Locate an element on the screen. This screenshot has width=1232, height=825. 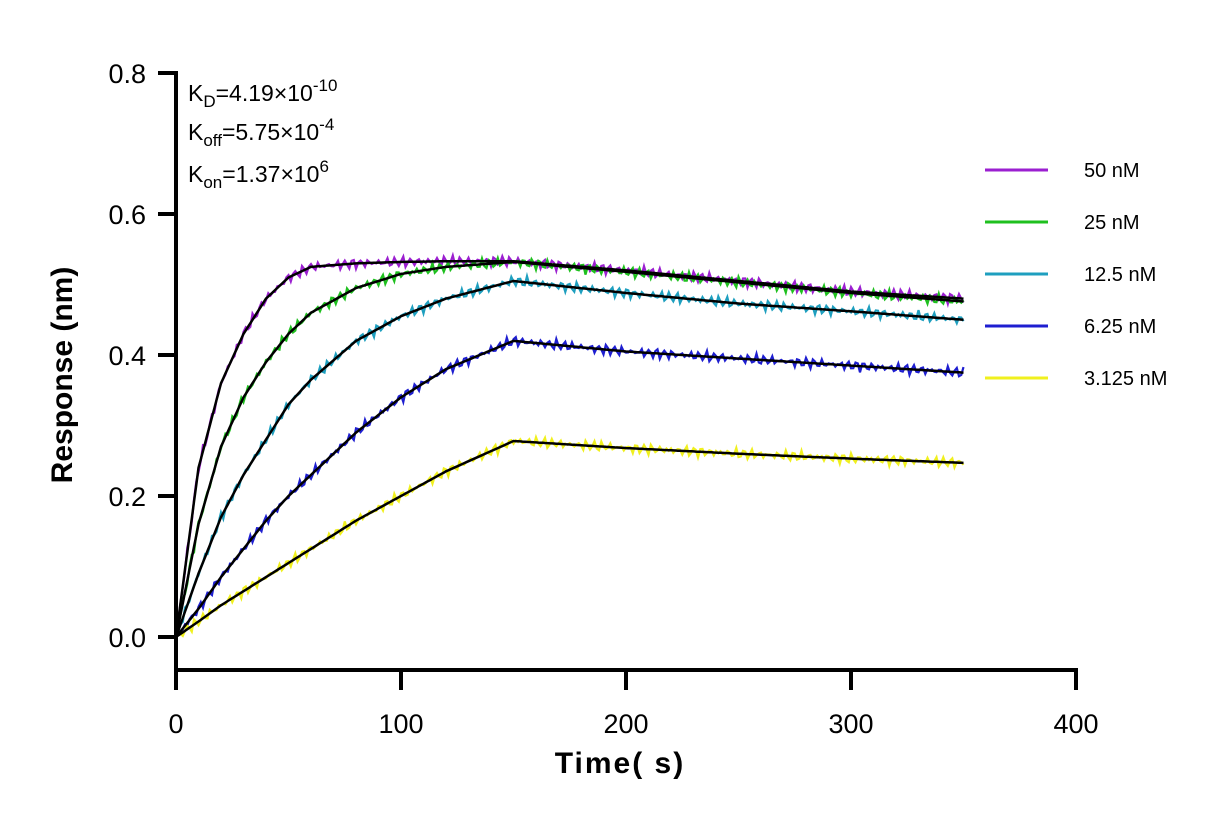
x-axis-title: Time( s) is located at coordinates (620, 763).